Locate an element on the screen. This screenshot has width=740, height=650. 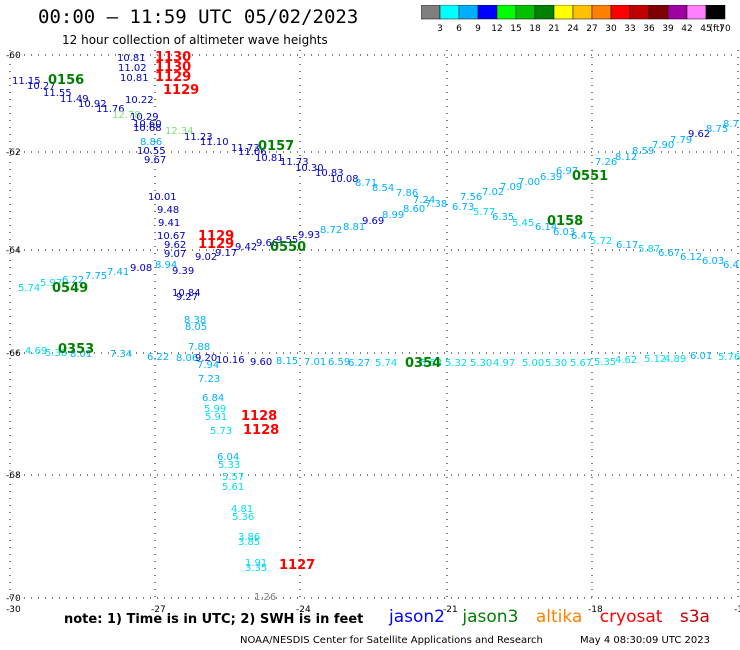
swh-value-label: 7.56 is located at coordinates (471, 197).